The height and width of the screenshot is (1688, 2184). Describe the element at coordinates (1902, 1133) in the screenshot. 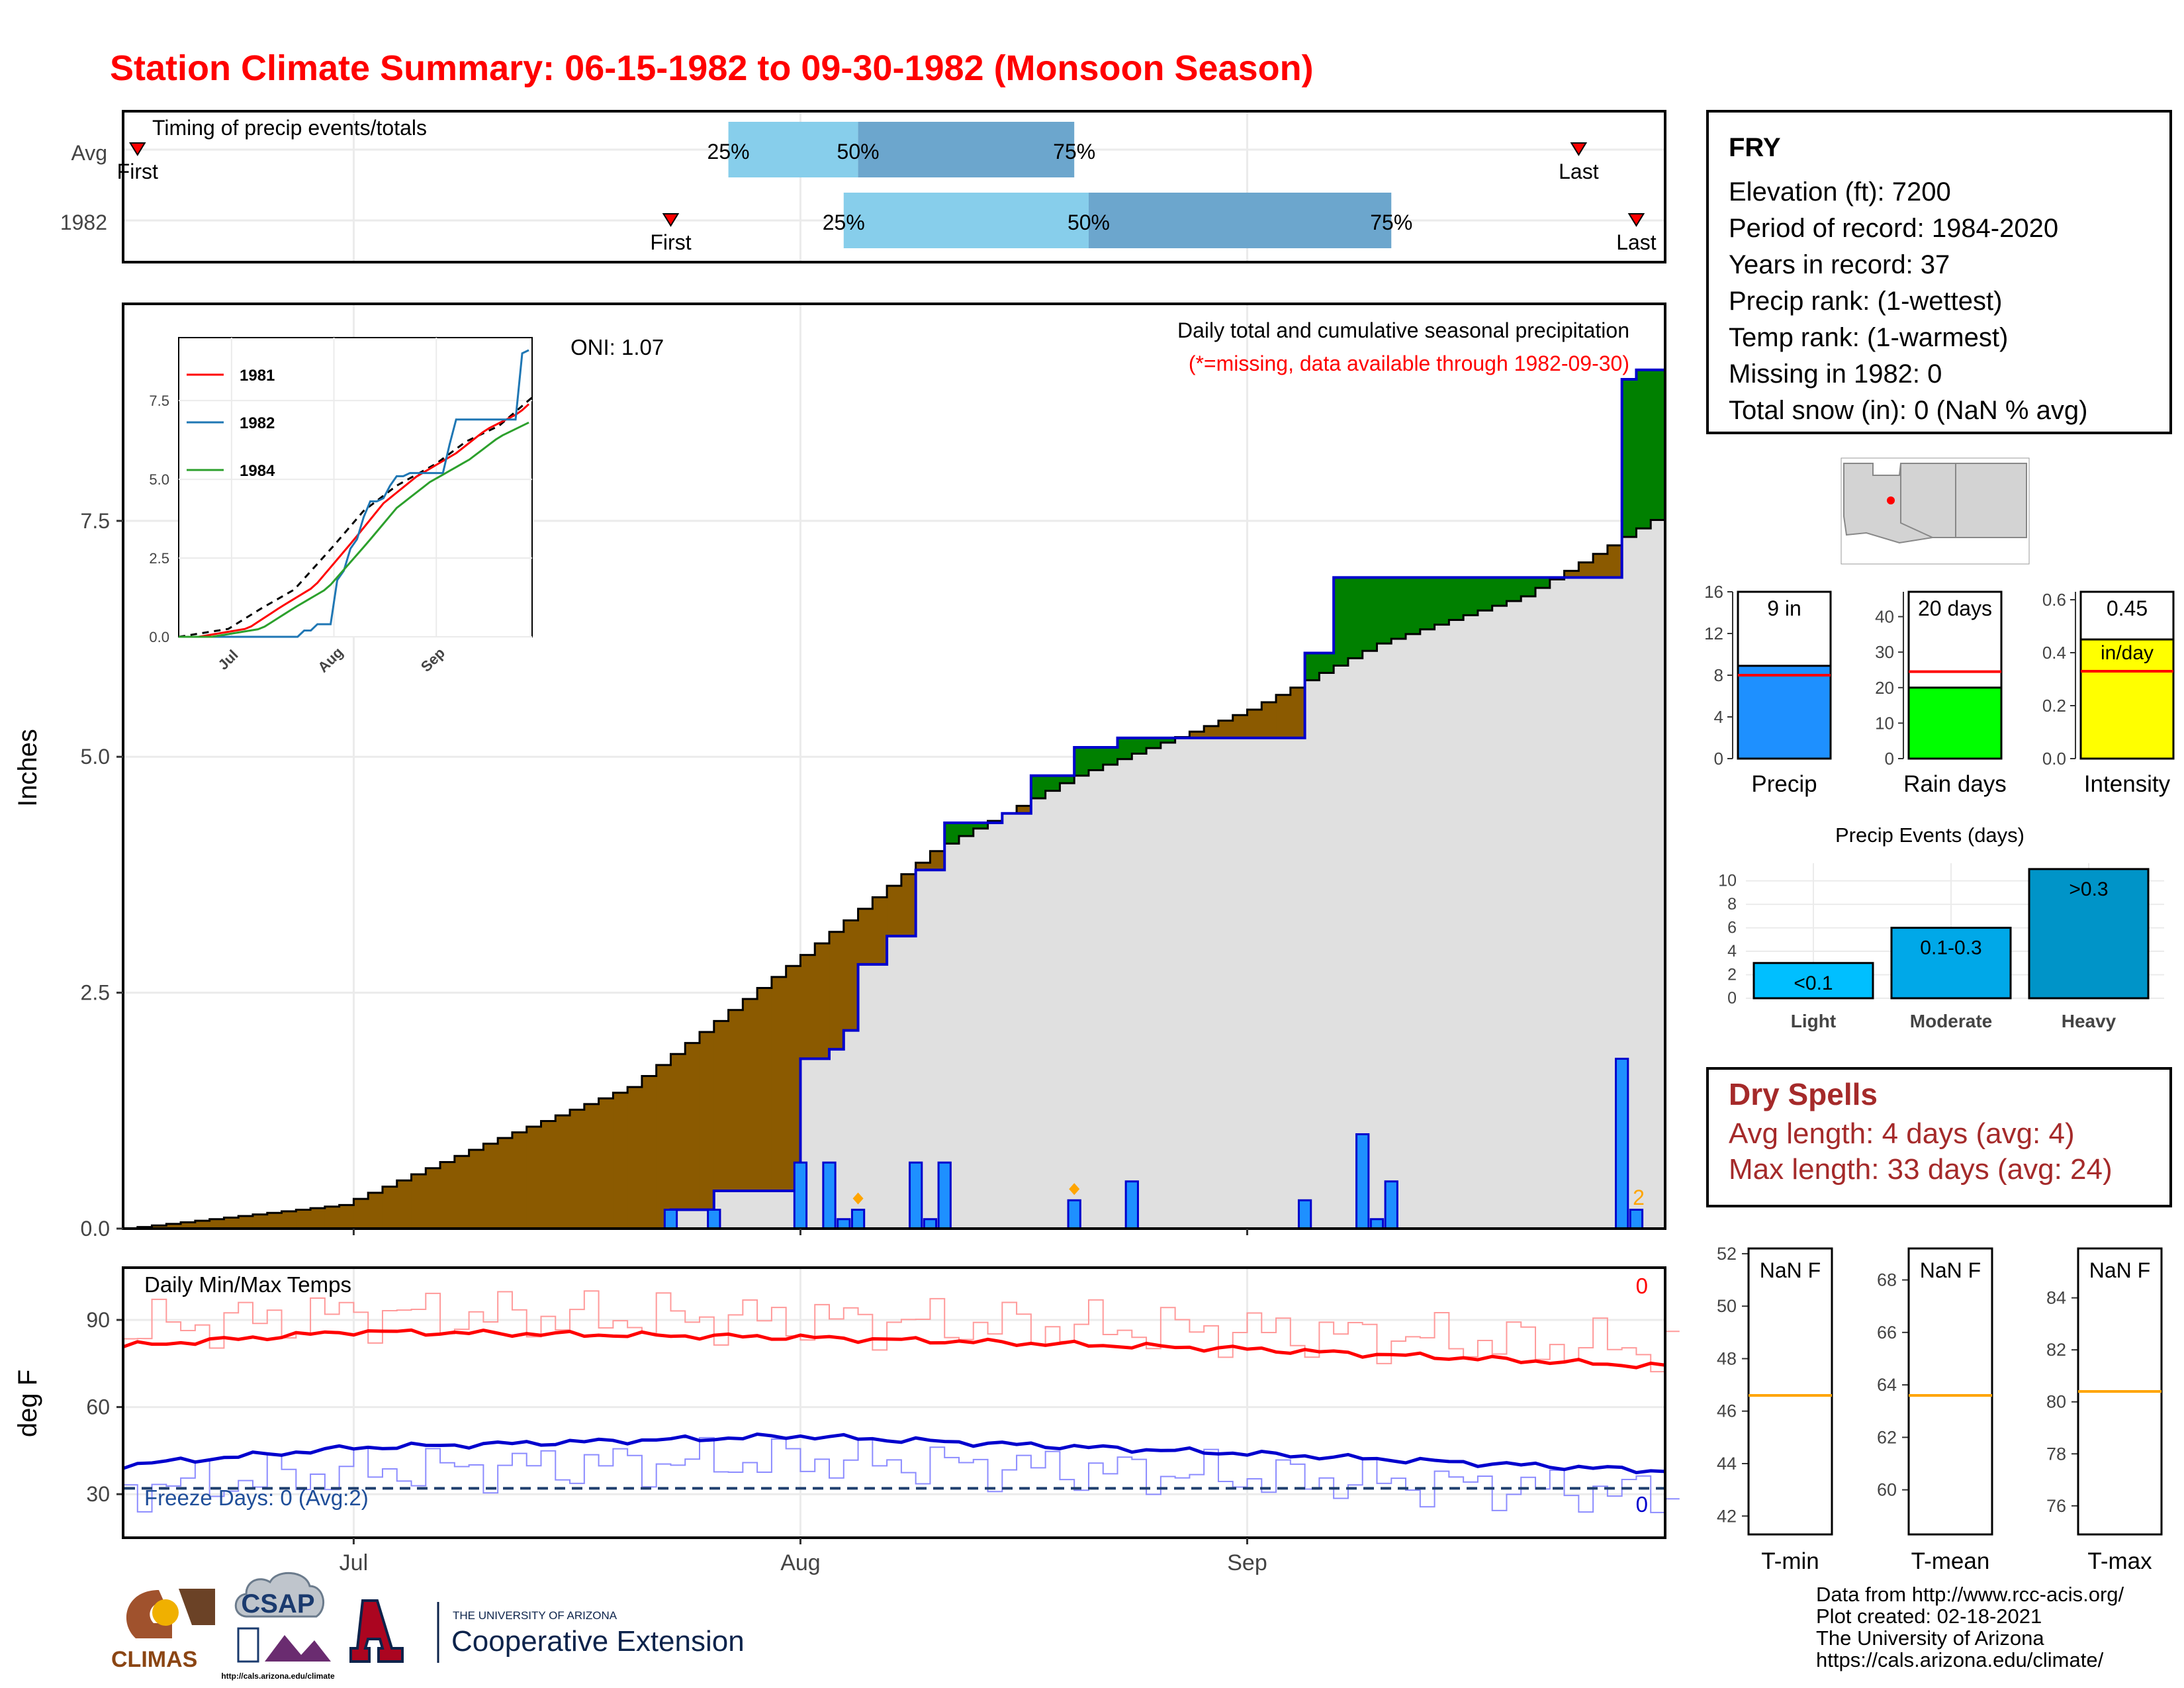

I see `dry-spells-avg: Avg length: 4 days (avg: 4)` at that location.